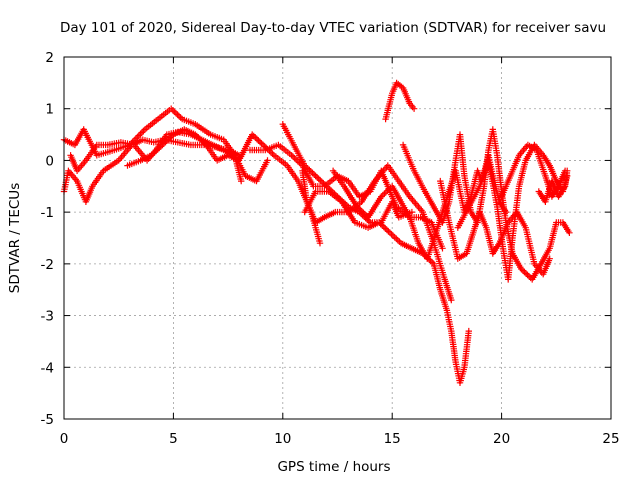 The width and height of the screenshot is (640, 480). What do you see at coordinates (47, 368) in the screenshot?
I see `y-tick-label: -4` at bounding box center [47, 368].